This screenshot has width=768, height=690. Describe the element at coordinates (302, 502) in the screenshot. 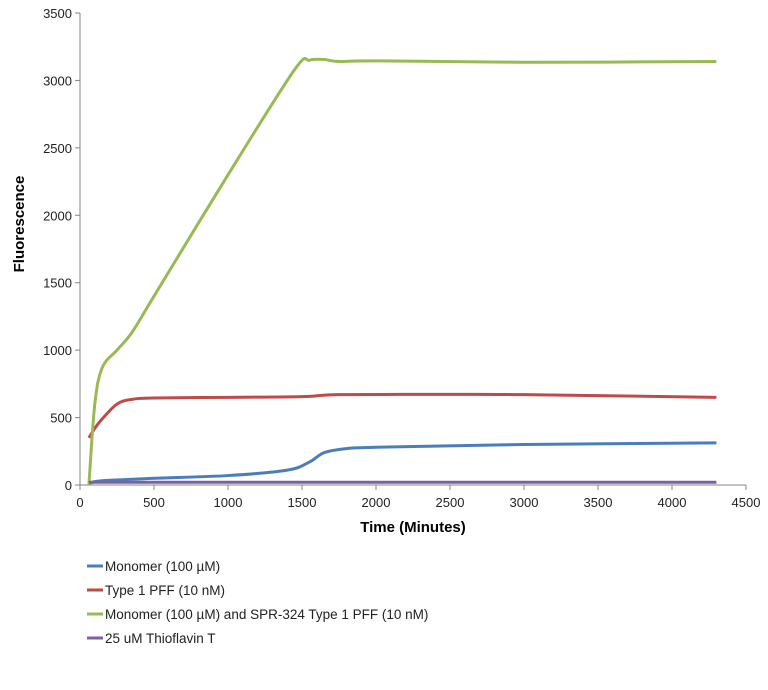

I see `x-tick-label: 1500` at that location.